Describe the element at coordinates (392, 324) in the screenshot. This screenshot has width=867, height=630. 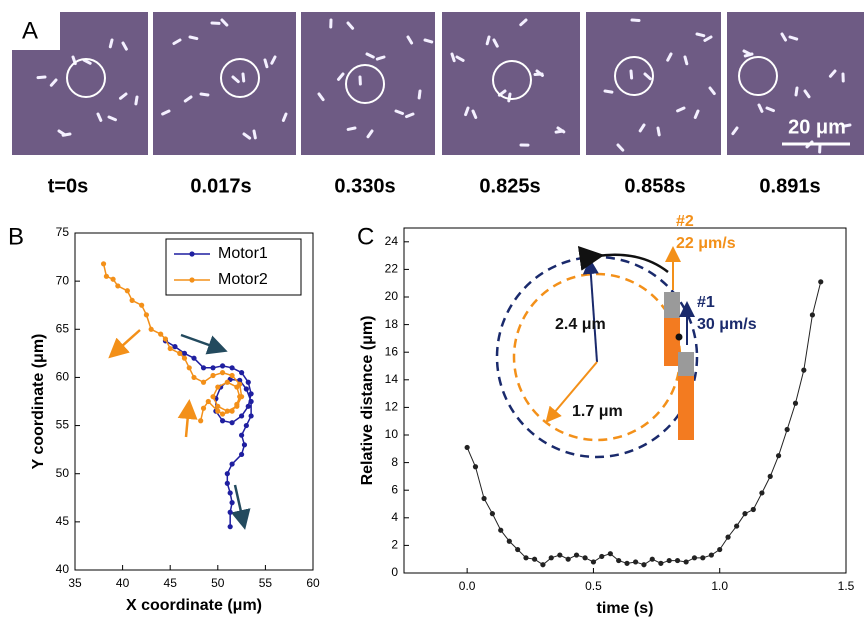
I see `y-tick-label: 18` at that location.